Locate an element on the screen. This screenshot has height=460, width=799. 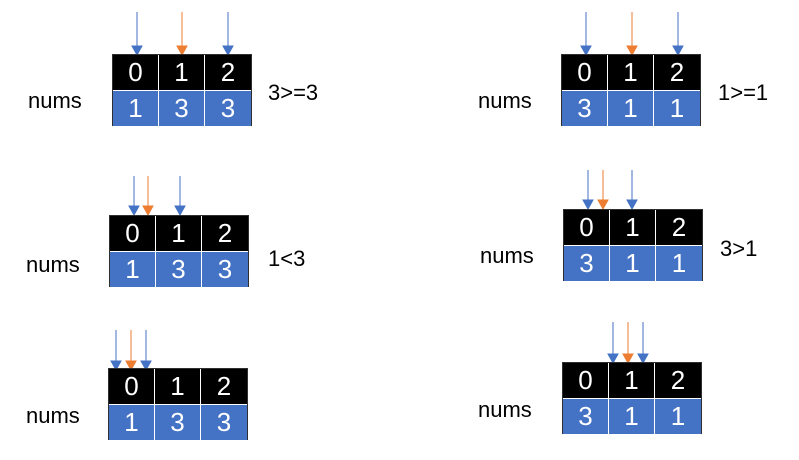
comparison-text: 3>1 is located at coordinates (739, 248).